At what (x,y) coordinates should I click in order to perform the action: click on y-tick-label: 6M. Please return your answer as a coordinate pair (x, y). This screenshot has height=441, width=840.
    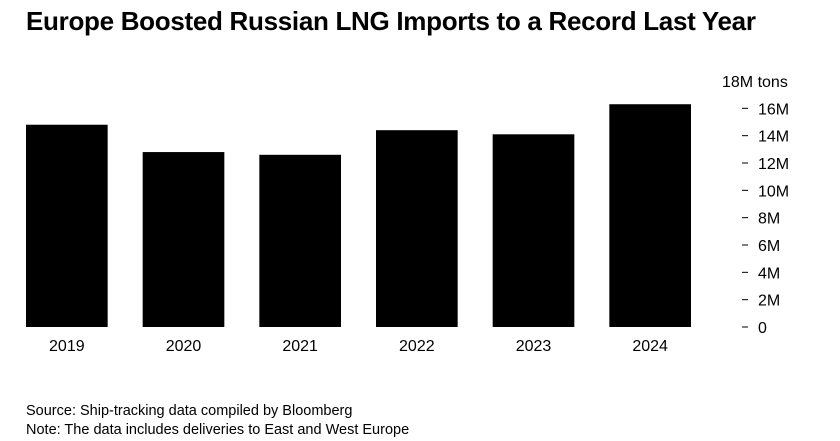
    Looking at the image, I should click on (769, 246).